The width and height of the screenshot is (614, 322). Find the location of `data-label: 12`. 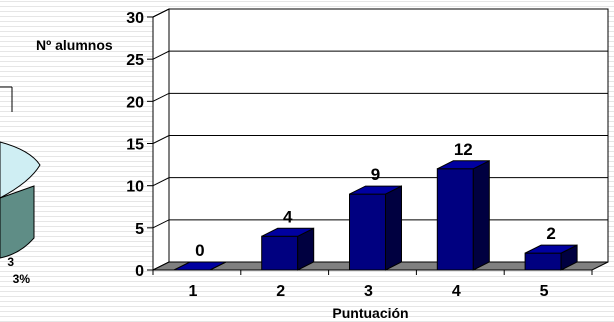

data-label: 12 is located at coordinates (463, 149).